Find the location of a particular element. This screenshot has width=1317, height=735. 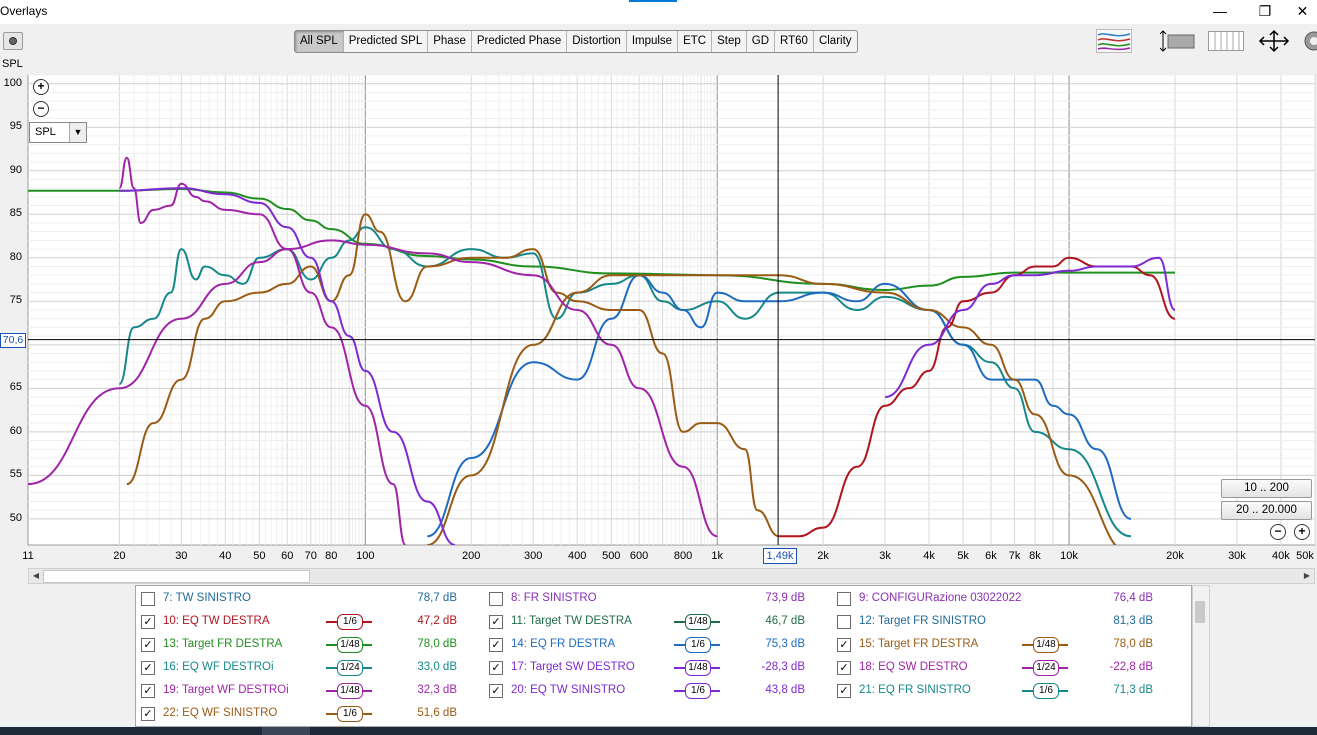

legend-item: ✓ 16: EQ WF DESTROi 1/24 33,0 dB is located at coordinates (311, 668).